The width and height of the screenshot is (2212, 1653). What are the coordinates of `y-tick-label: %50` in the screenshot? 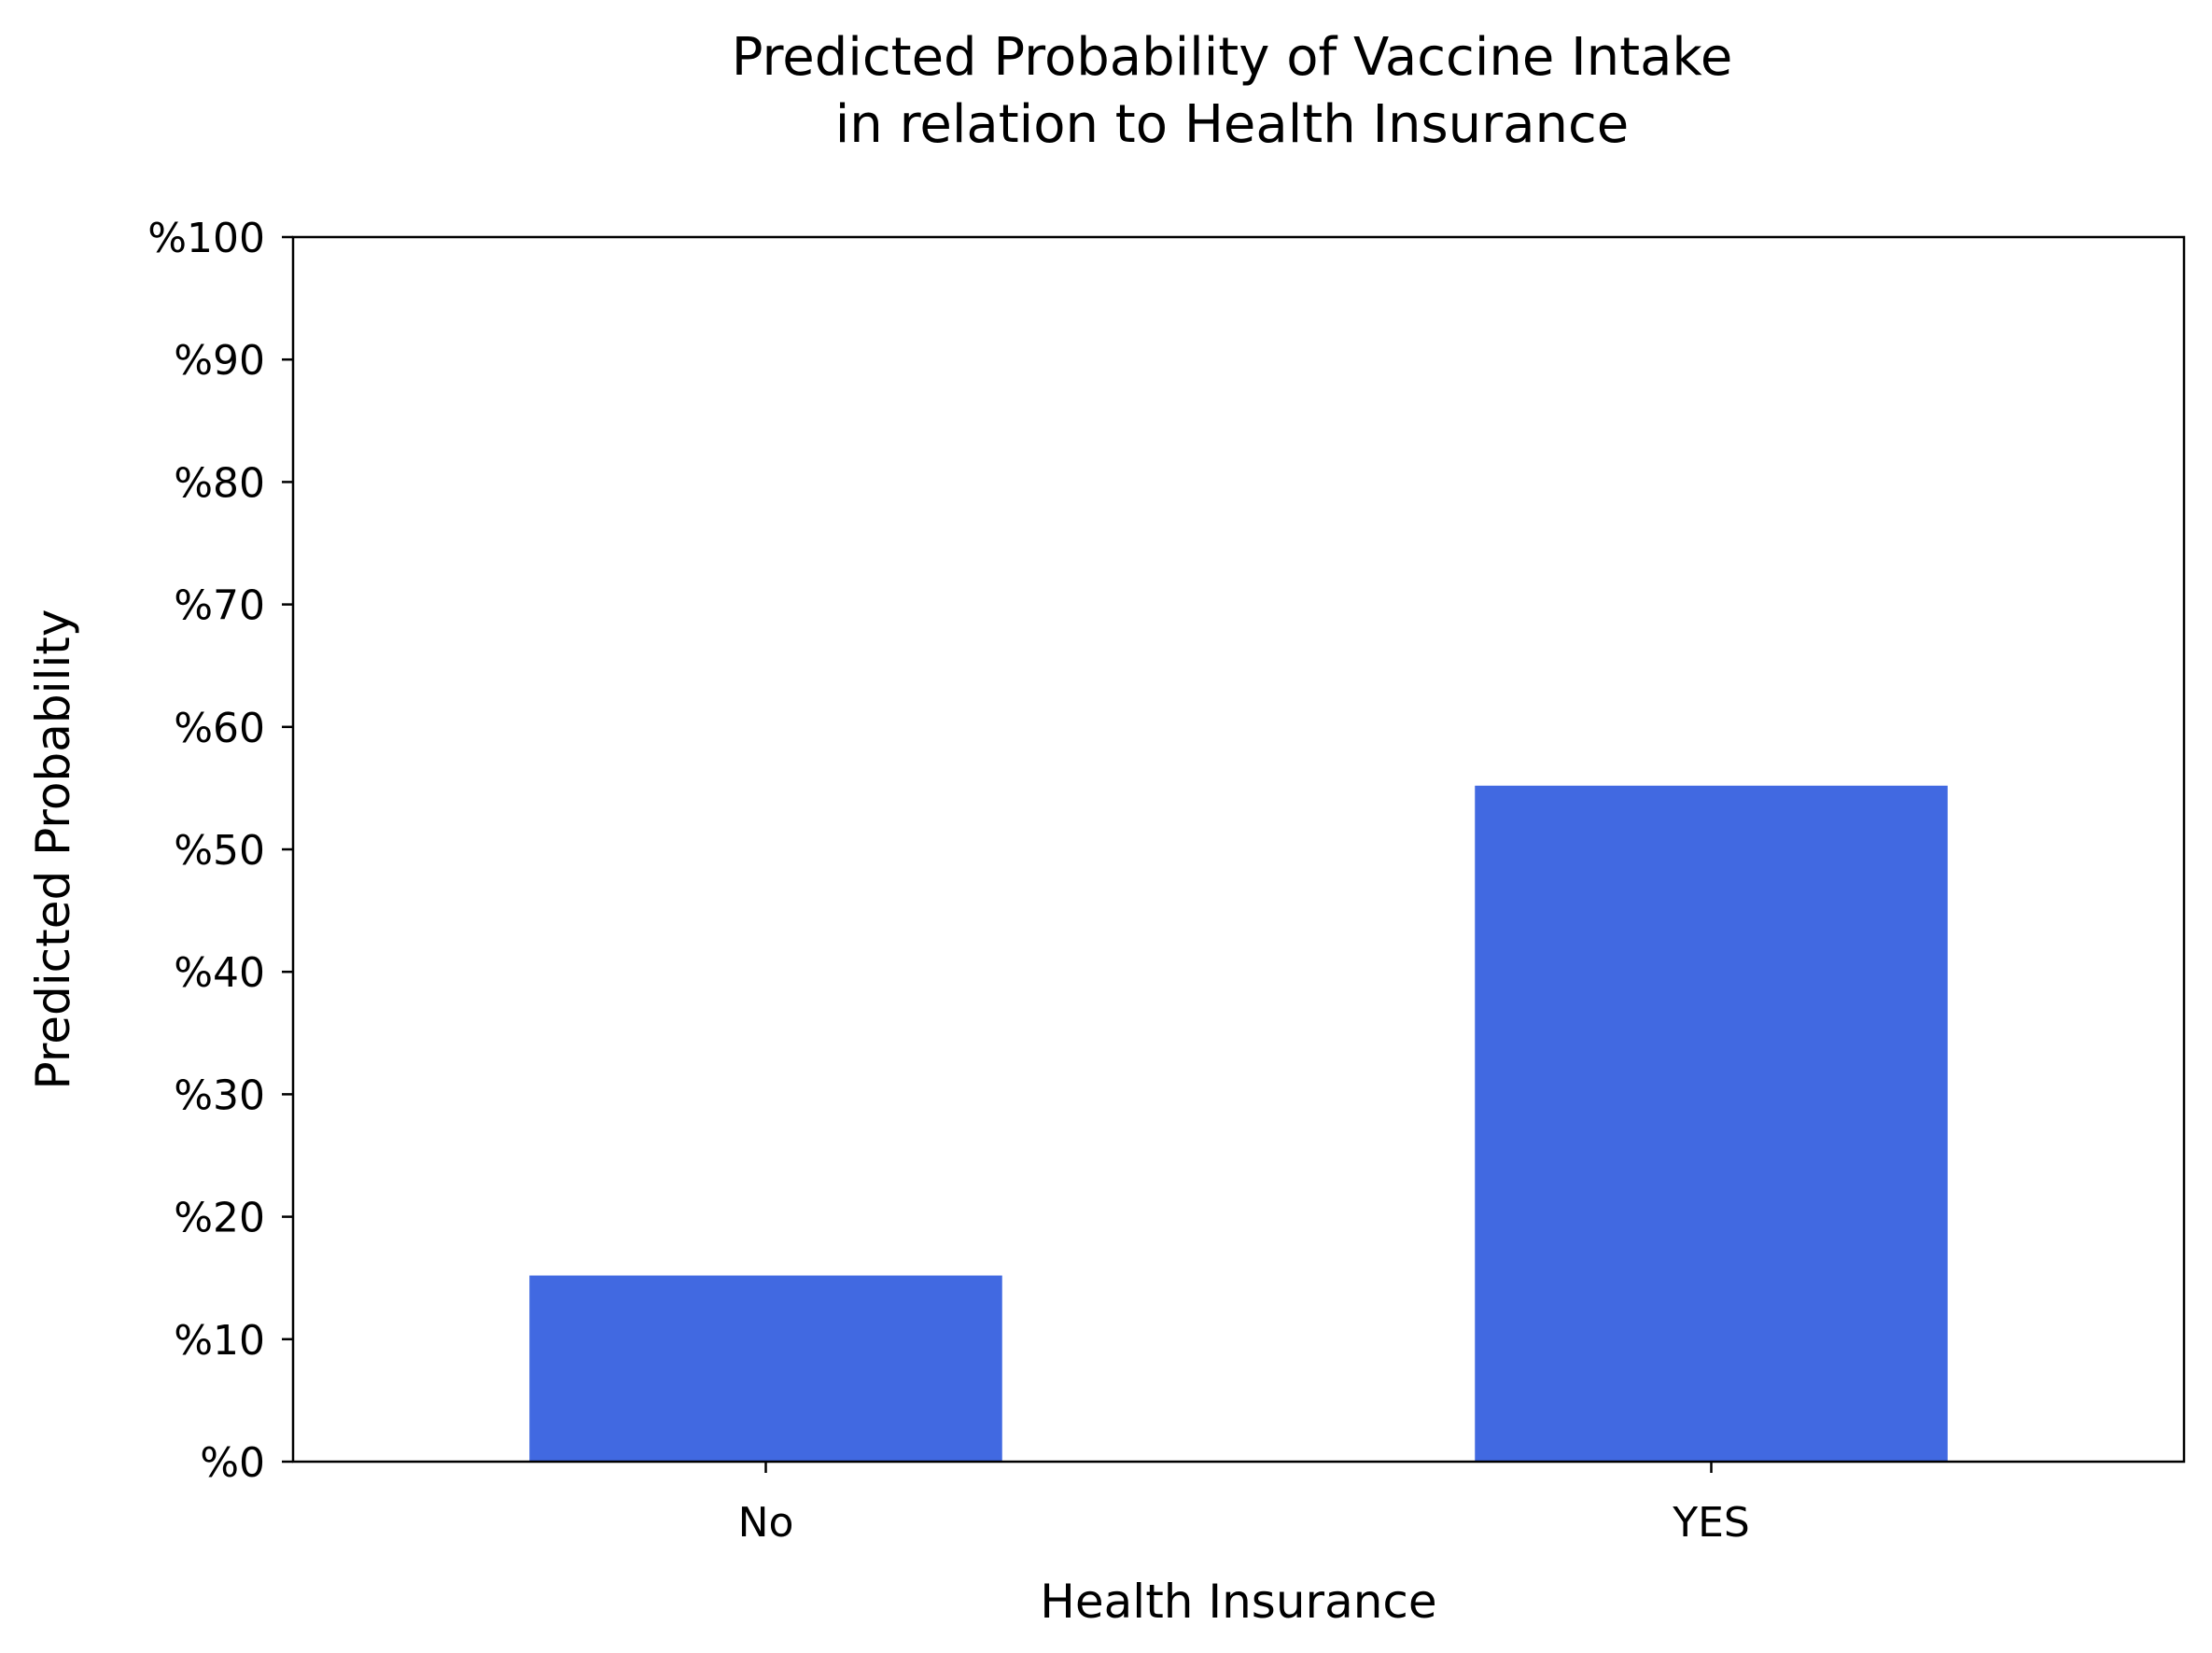 It's located at (219, 851).